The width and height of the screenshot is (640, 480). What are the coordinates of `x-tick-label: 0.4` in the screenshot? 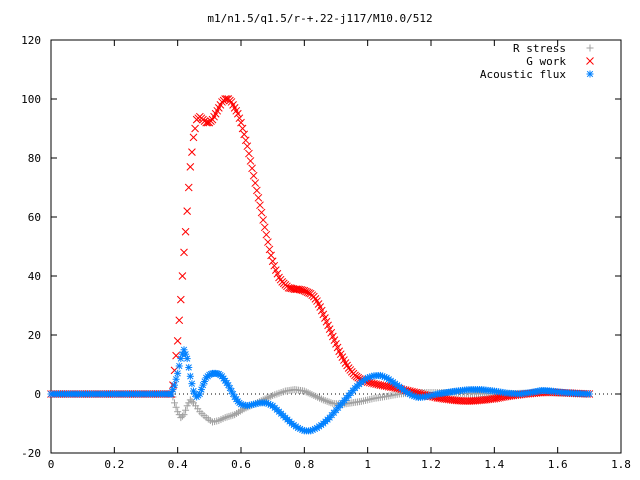 It's located at (178, 464).